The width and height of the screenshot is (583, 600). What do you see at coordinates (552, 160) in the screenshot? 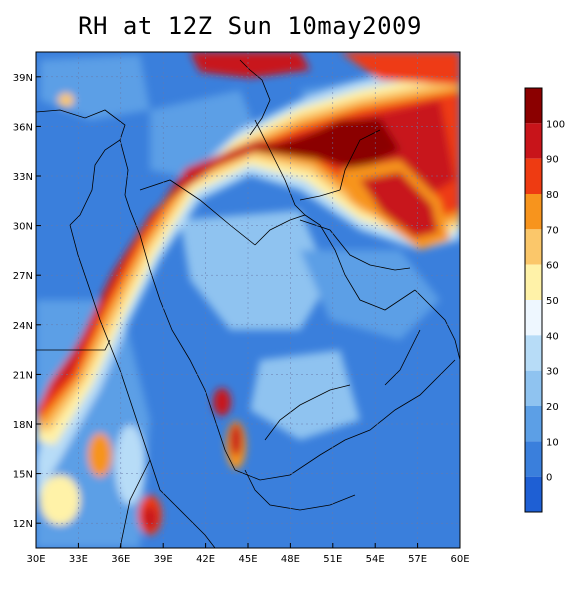
I see `colorbar-label: 90` at bounding box center [552, 160].